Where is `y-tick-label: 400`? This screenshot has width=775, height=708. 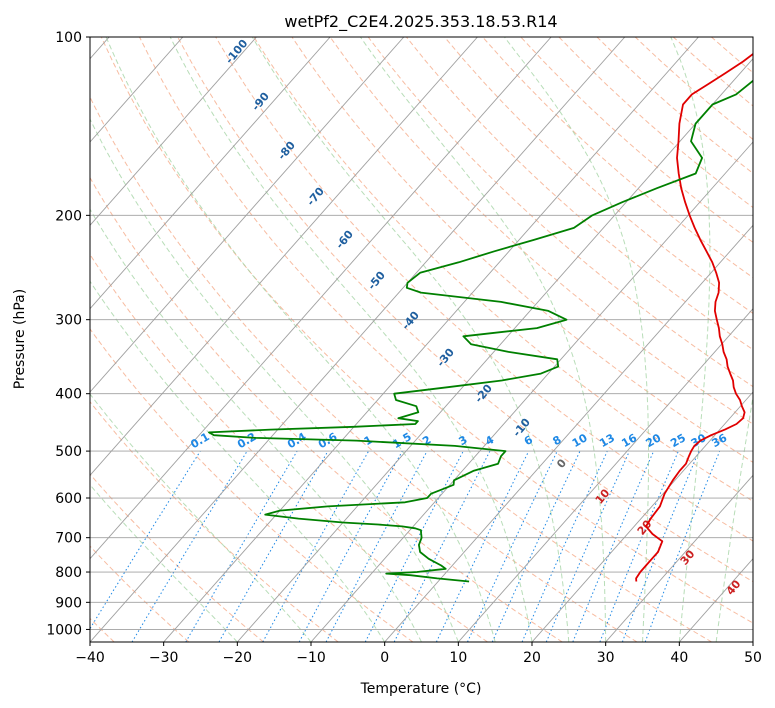 y-tick-label: 400 is located at coordinates (68, 395).